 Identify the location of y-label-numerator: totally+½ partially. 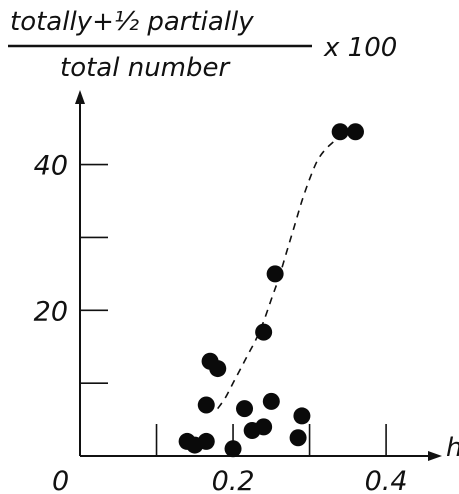
(132, 22).